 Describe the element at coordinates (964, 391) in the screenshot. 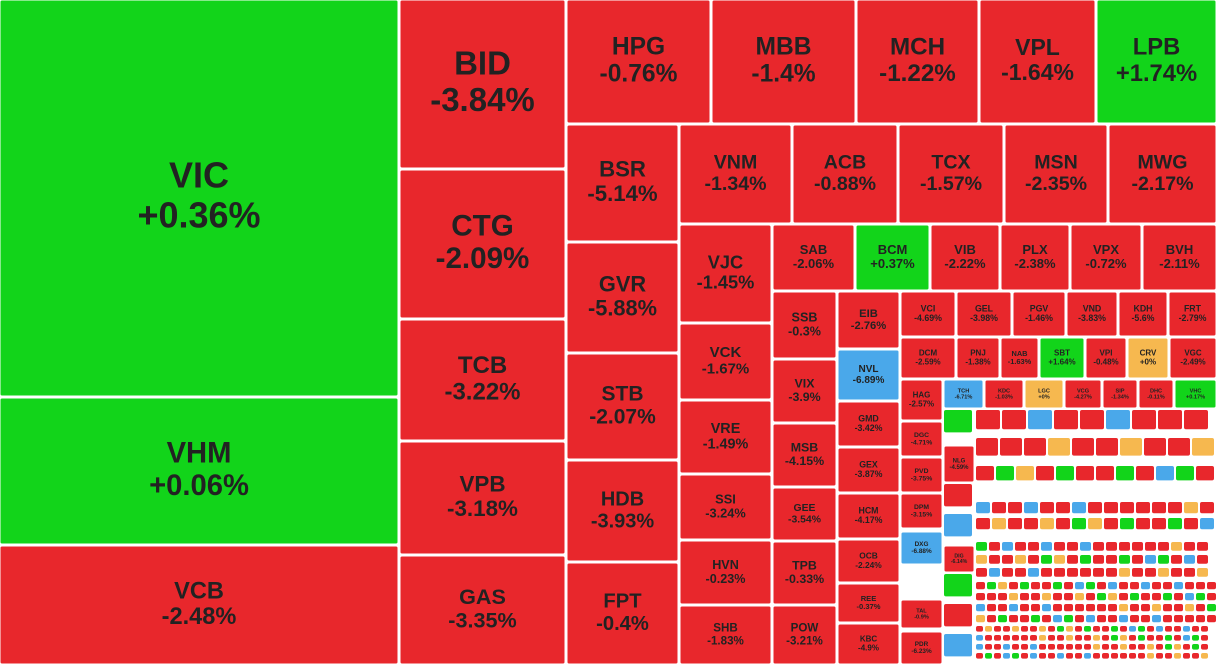

I see `ticker: TCH` at that location.